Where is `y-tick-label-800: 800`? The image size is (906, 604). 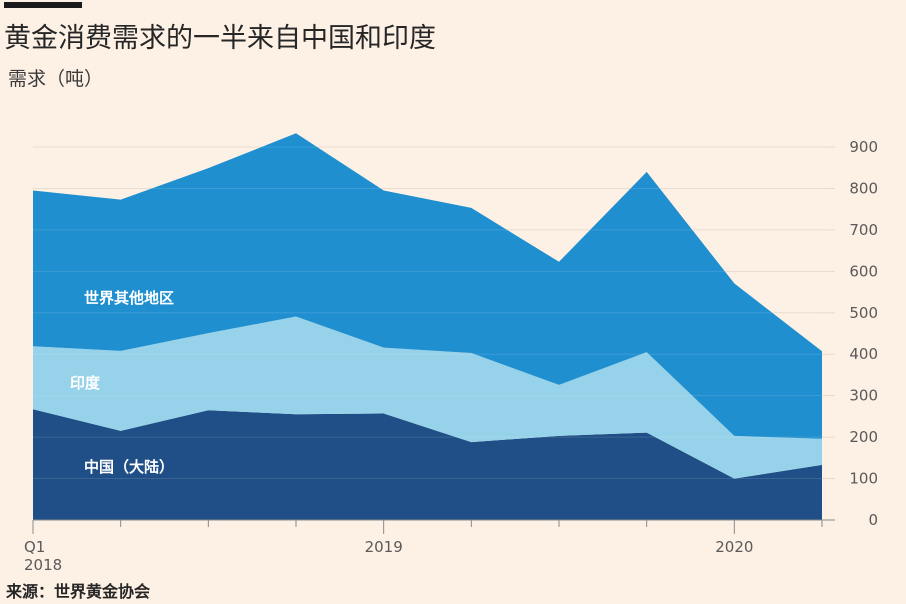
y-tick-label-800: 800 is located at coordinates (863, 188).